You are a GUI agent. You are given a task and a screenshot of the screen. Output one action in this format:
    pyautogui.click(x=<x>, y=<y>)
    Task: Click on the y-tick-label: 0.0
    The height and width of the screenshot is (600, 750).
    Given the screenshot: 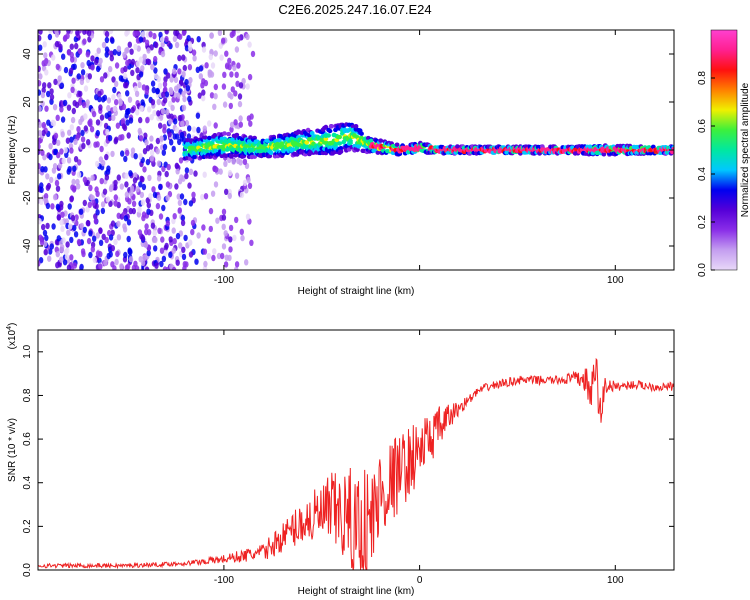 What is the action you would take?
    pyautogui.click(x=27, y=570)
    